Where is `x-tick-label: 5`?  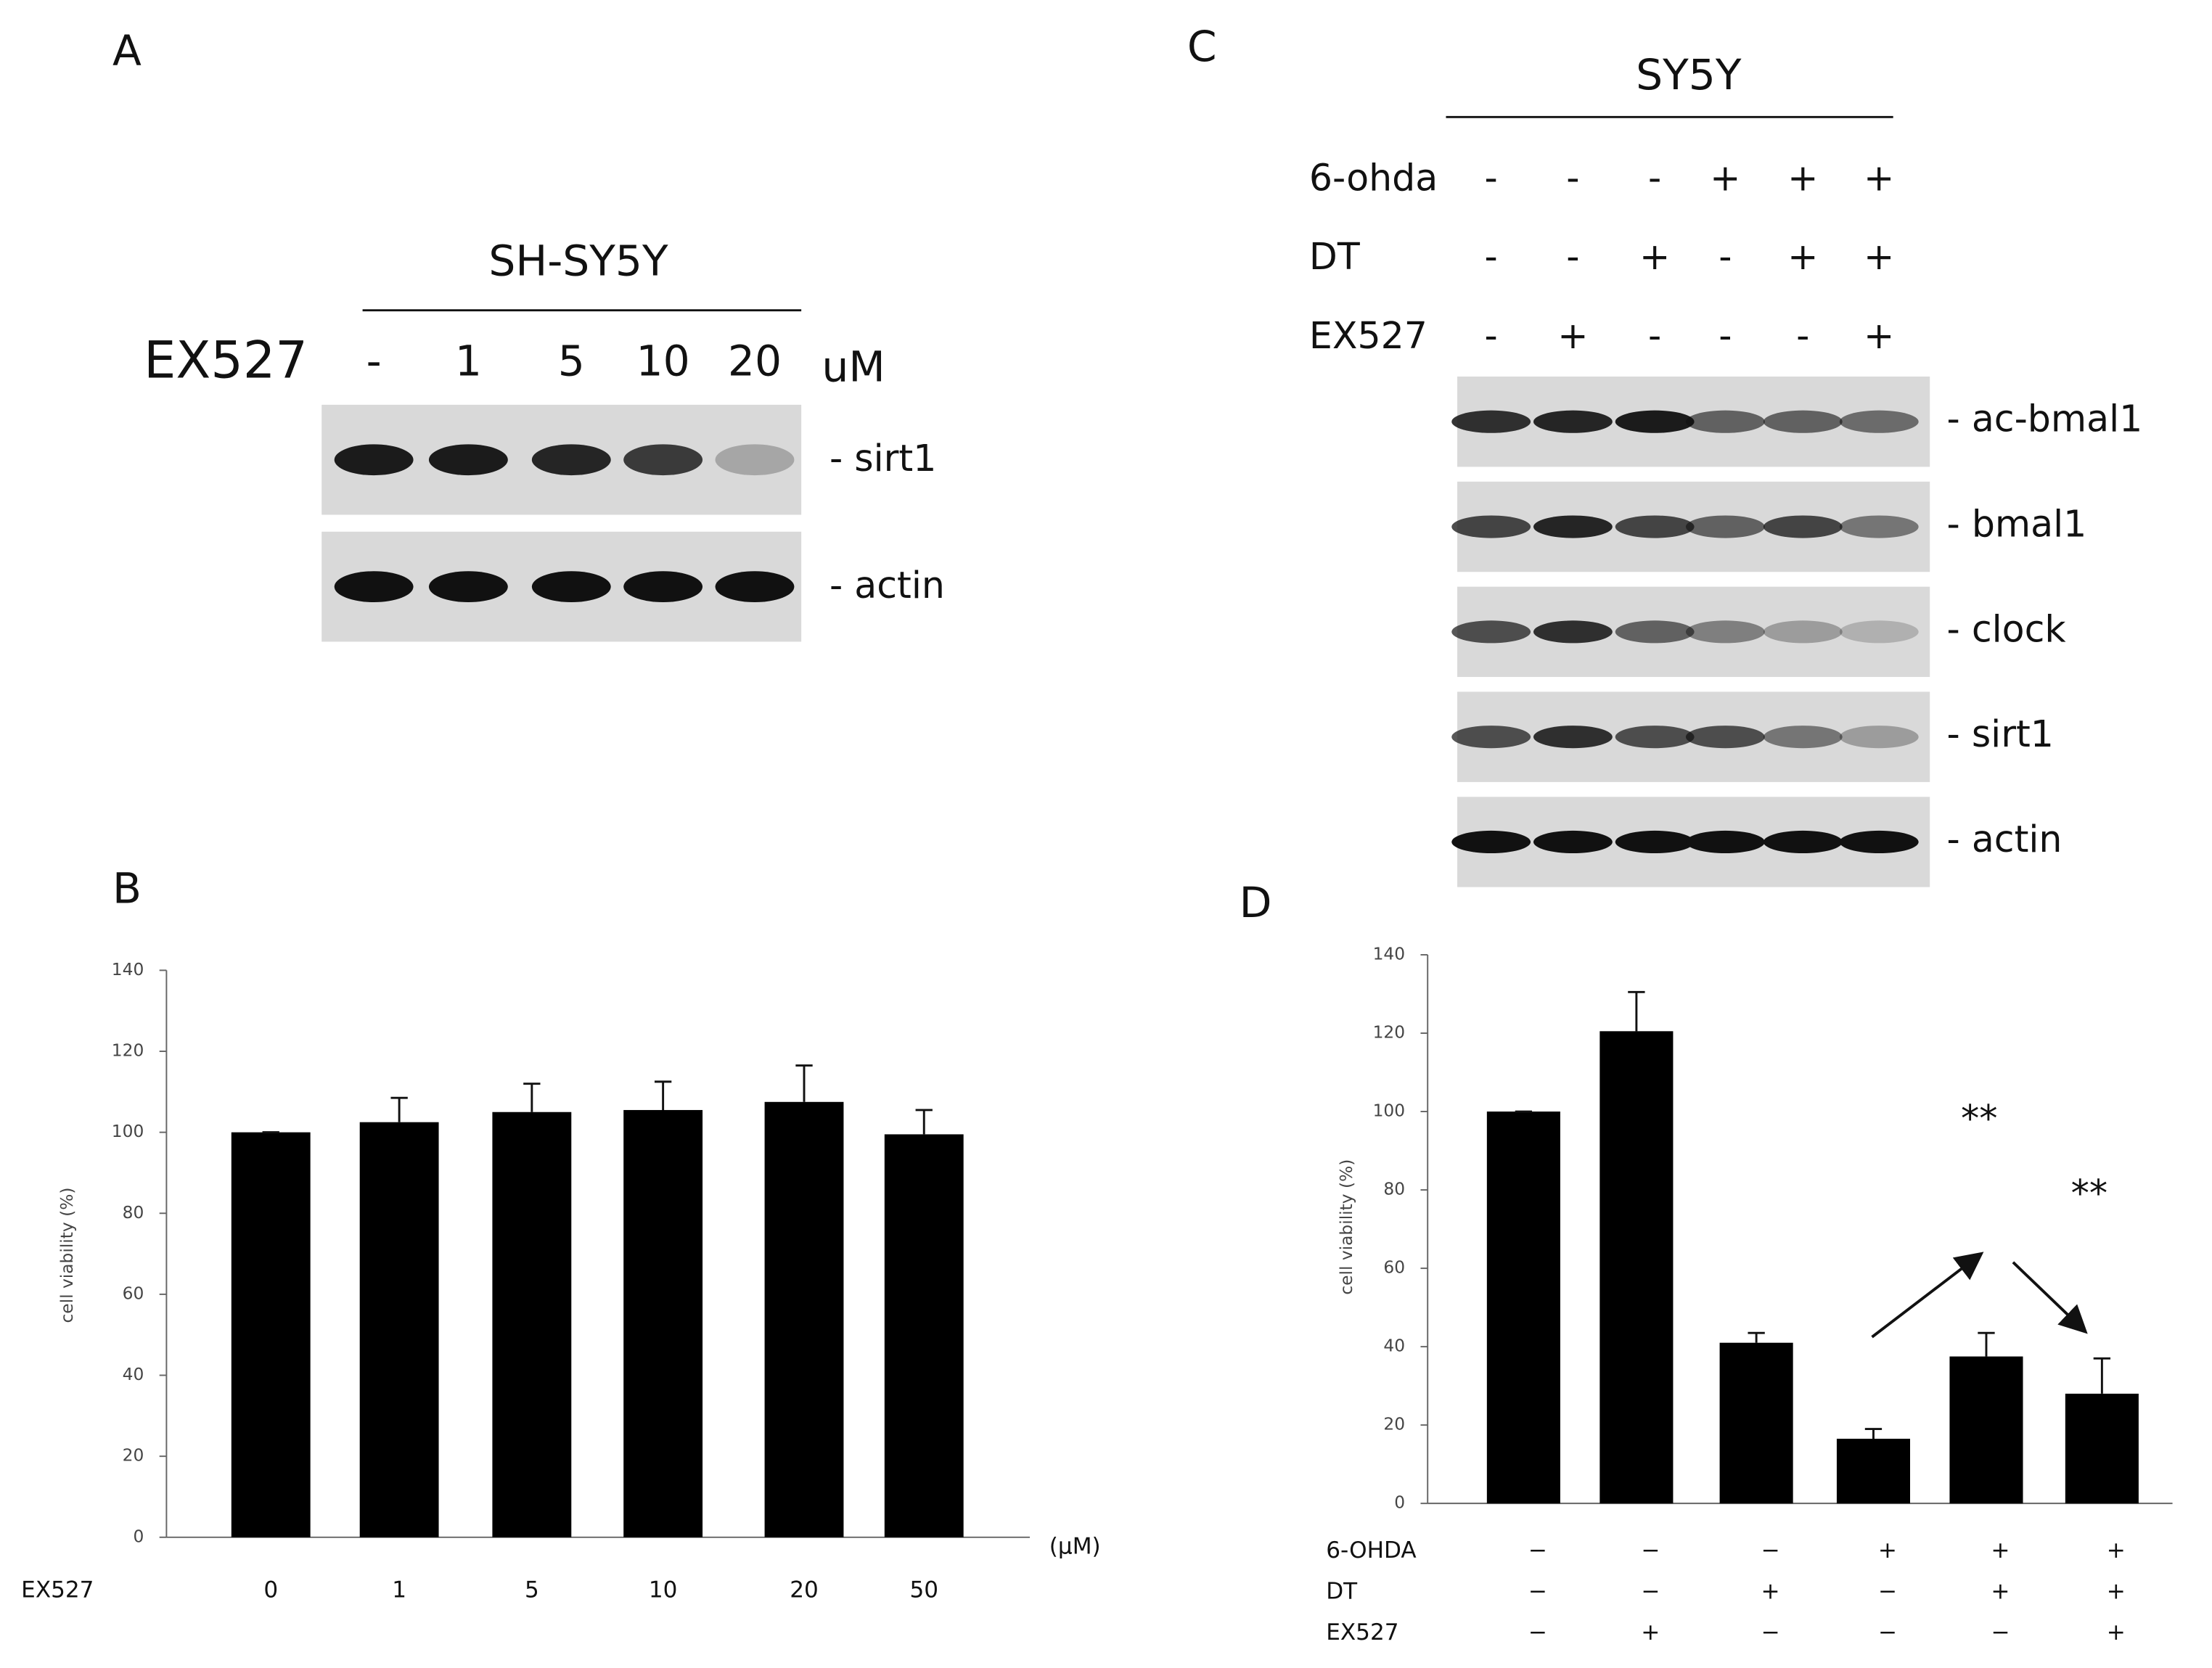 x-tick-label: 5 is located at coordinates (532, 1590).